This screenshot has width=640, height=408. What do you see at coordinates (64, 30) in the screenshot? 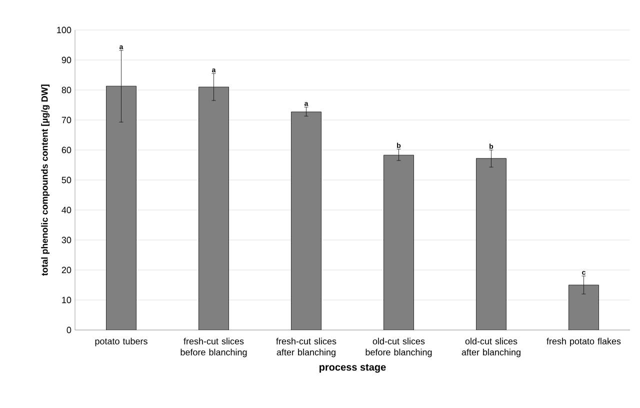
I see `y-tick-label: 100` at bounding box center [64, 30].